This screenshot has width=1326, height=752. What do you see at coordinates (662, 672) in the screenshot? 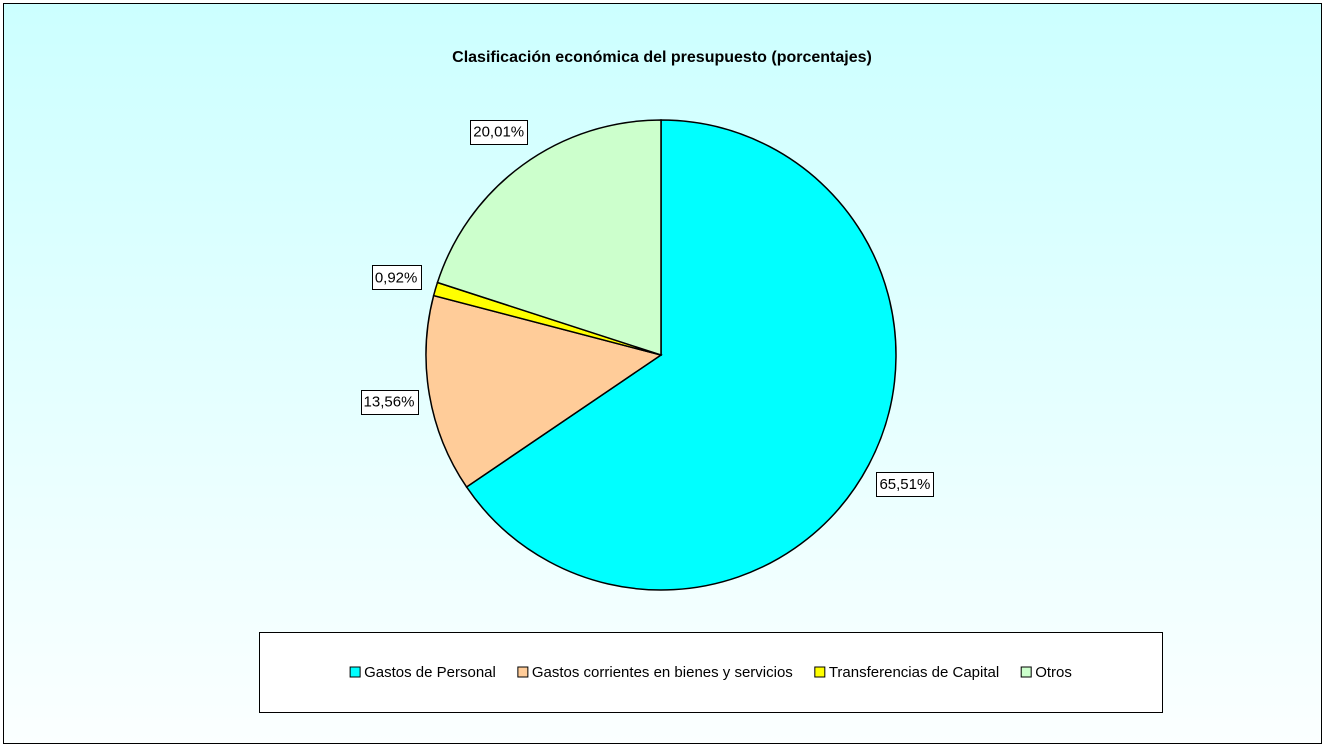
I see `legend-label: Gastos corrientes en bienes y servicios` at bounding box center [662, 672].